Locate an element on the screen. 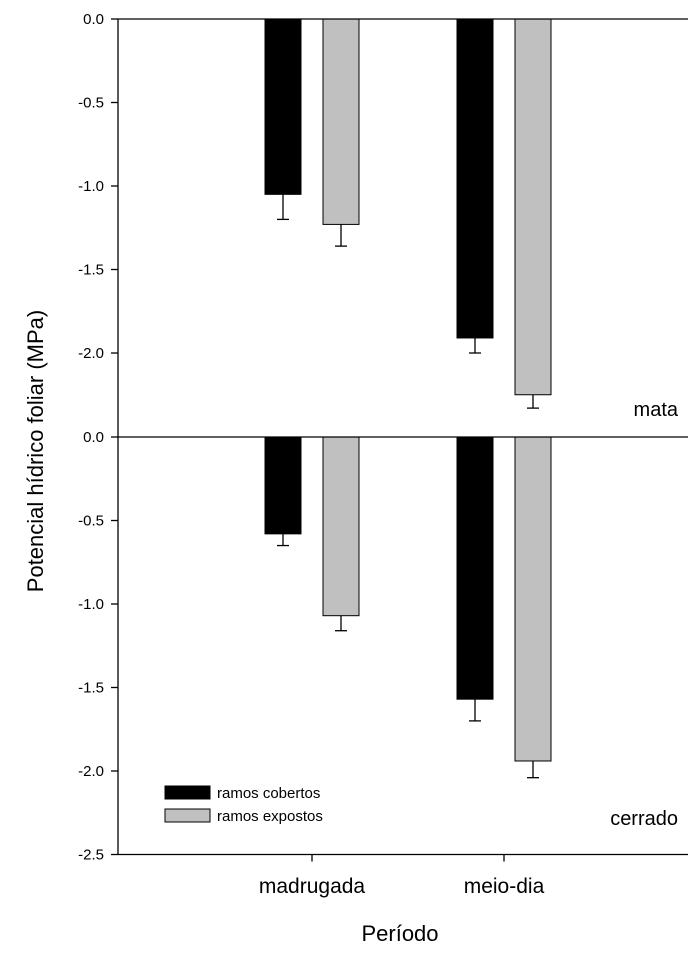 The image size is (688, 953). bar-mata-meio-dia-ramos-expostos is located at coordinates (533, 207).